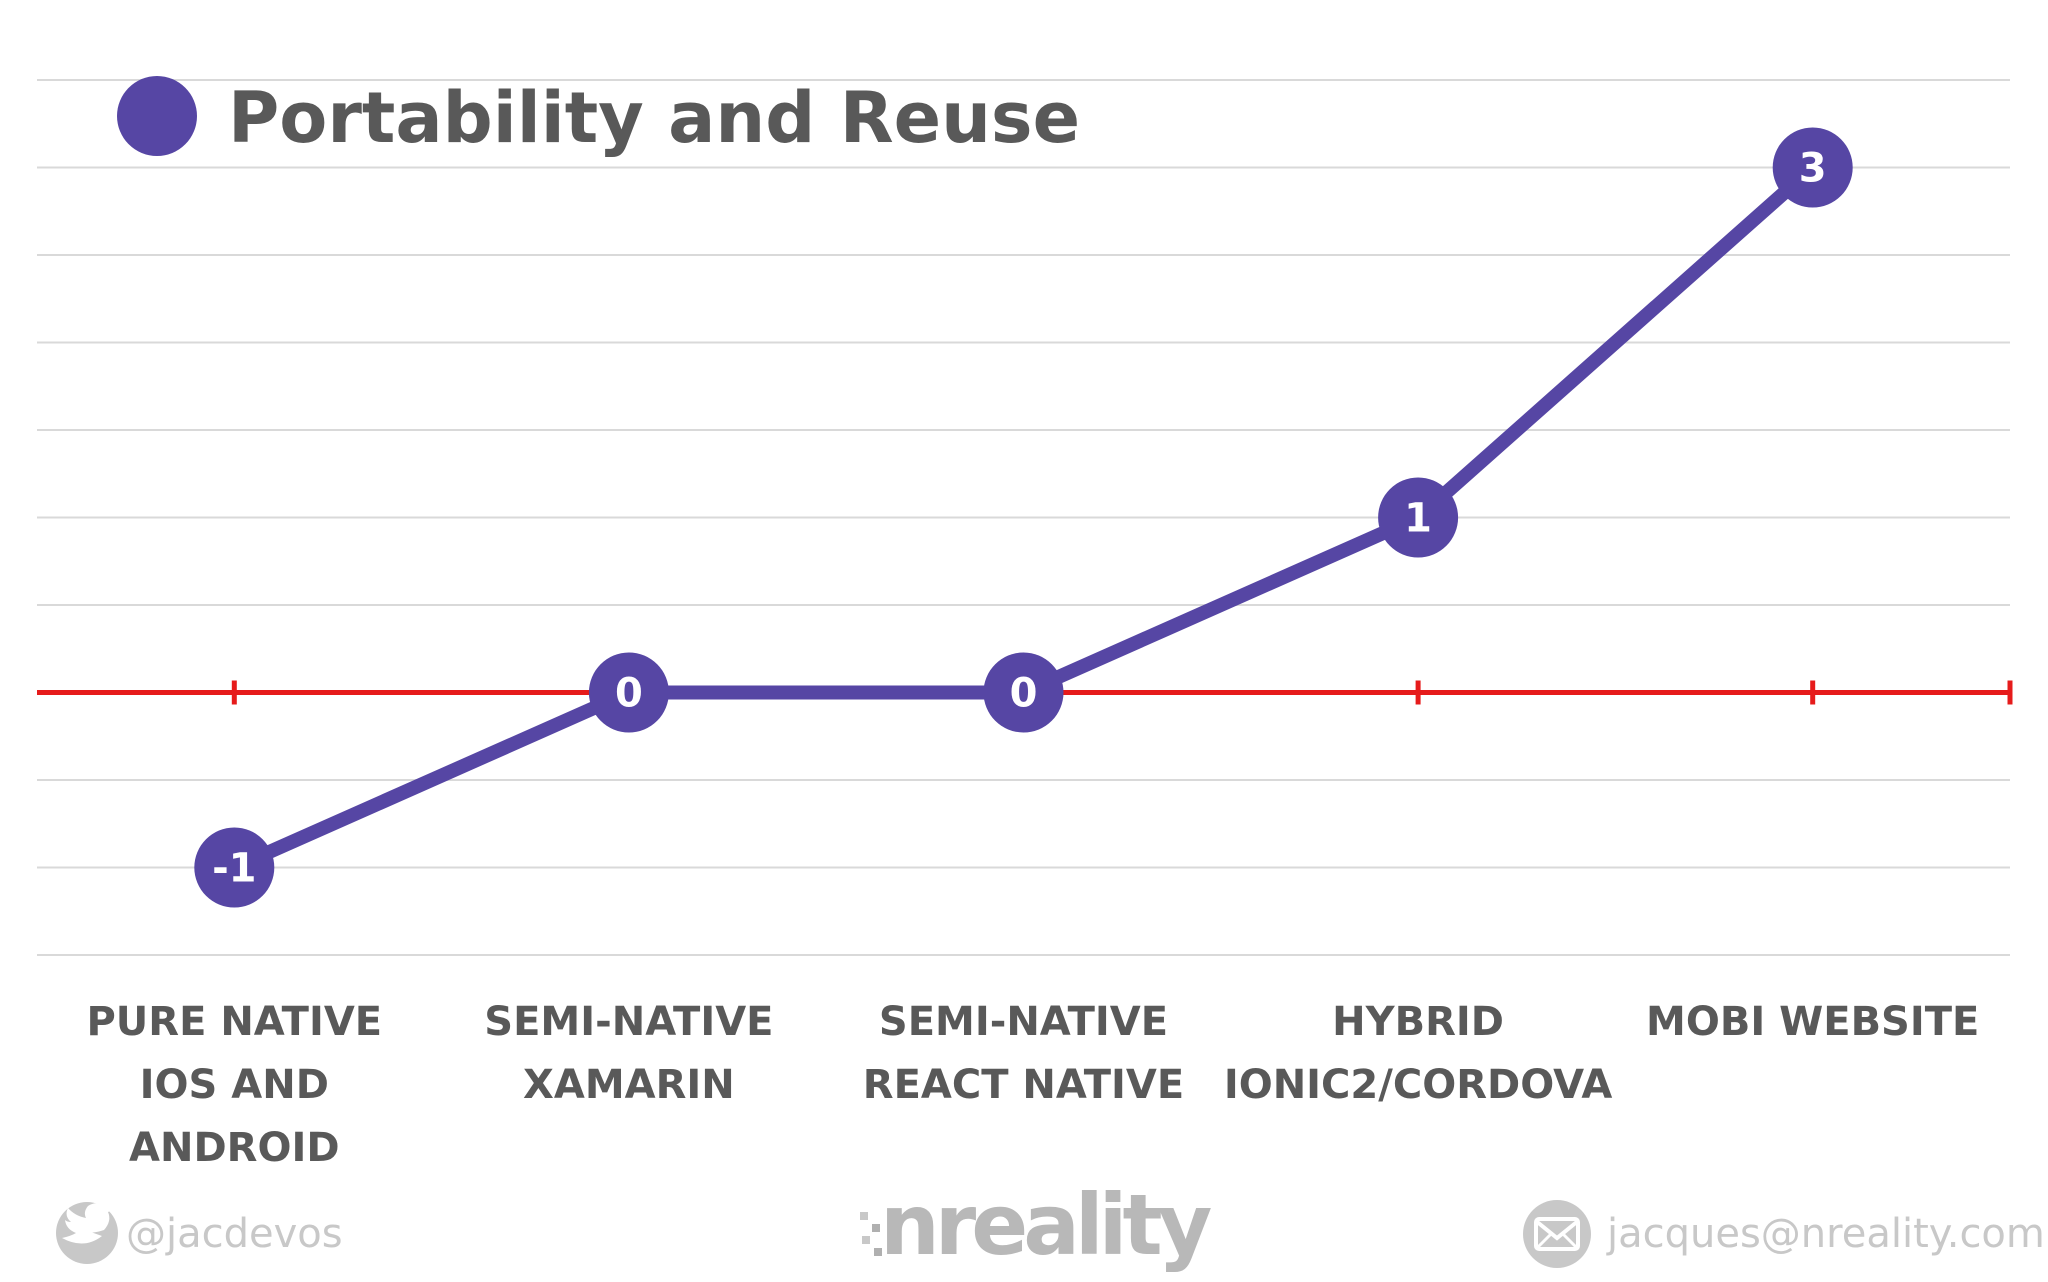 The image size is (2048, 1282). What do you see at coordinates (1812, 1022) in the screenshot?
I see `category-label: MOBI WEBSITE` at bounding box center [1812, 1022].